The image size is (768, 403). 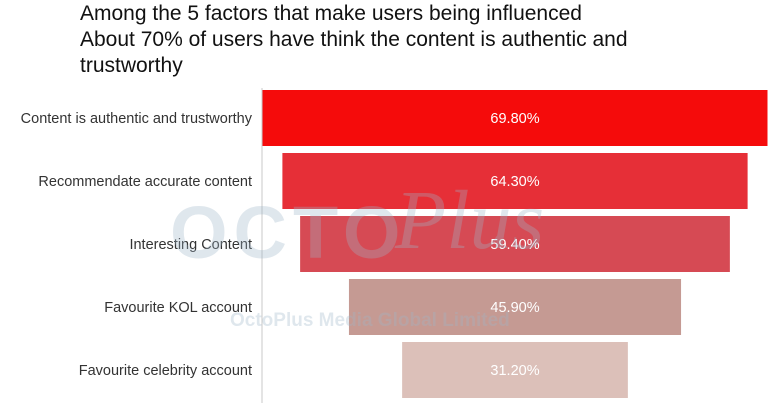 I want to click on value-label: 31.20%, so click(x=514, y=371).